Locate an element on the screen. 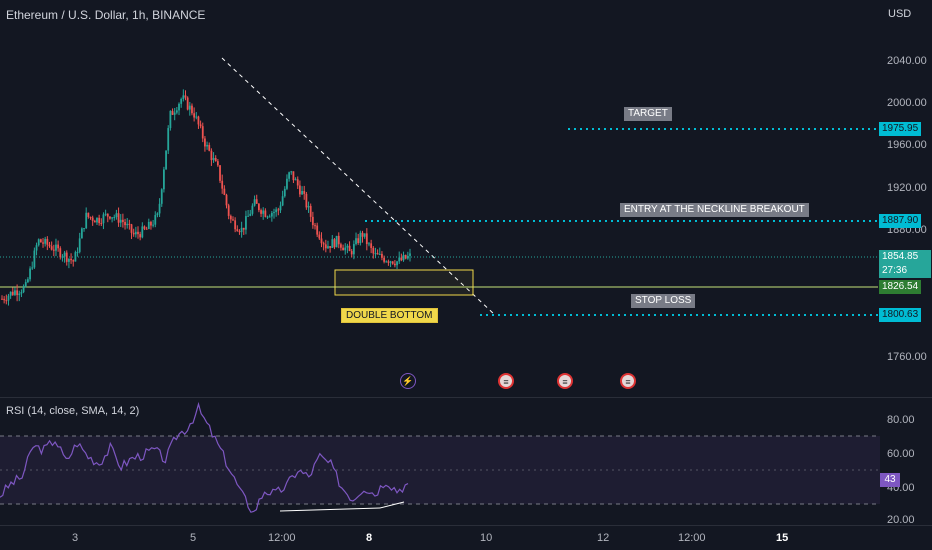 The width and height of the screenshot is (932, 550). rsi-tick: 20.00 is located at coordinates (901, 520).